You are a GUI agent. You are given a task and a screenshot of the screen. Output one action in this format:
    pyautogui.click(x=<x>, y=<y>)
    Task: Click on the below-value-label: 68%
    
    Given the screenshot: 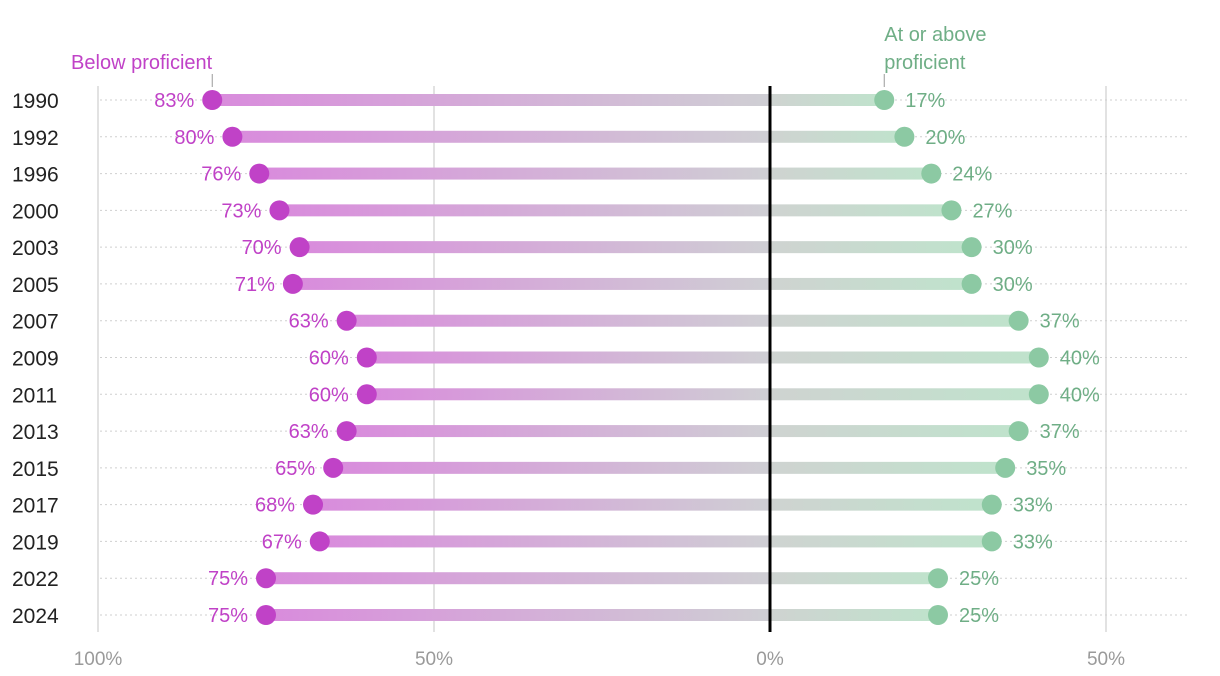 What is the action you would take?
    pyautogui.click(x=275, y=506)
    